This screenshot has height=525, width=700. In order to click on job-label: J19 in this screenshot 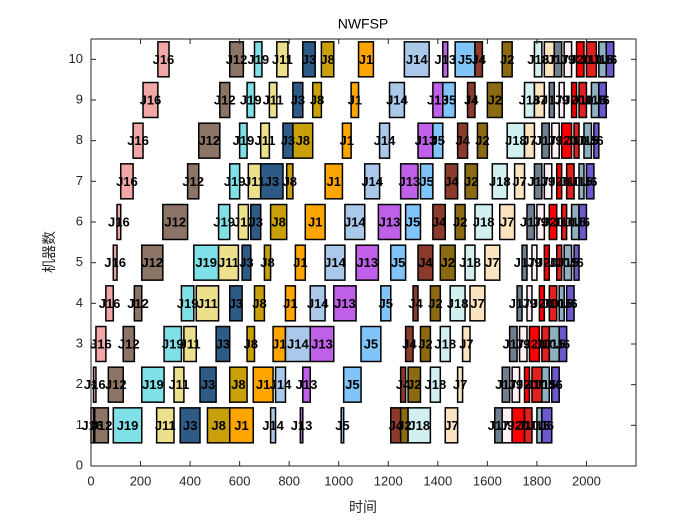, I will do `click(188, 303)`.